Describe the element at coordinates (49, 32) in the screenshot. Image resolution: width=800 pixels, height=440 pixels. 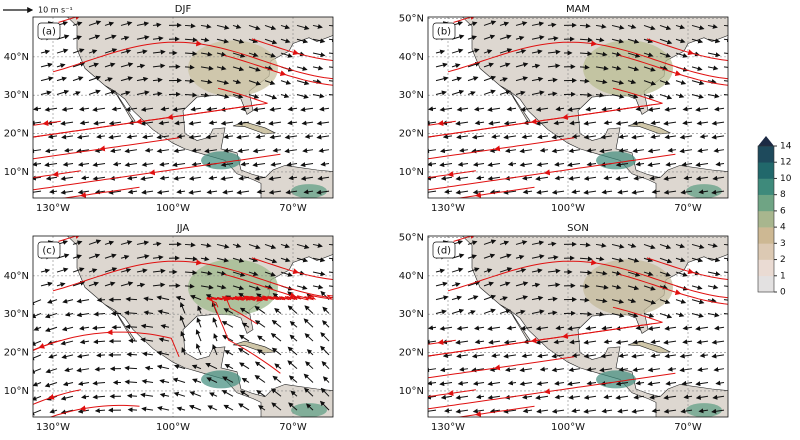
I see `panel-label: (a)` at that location.